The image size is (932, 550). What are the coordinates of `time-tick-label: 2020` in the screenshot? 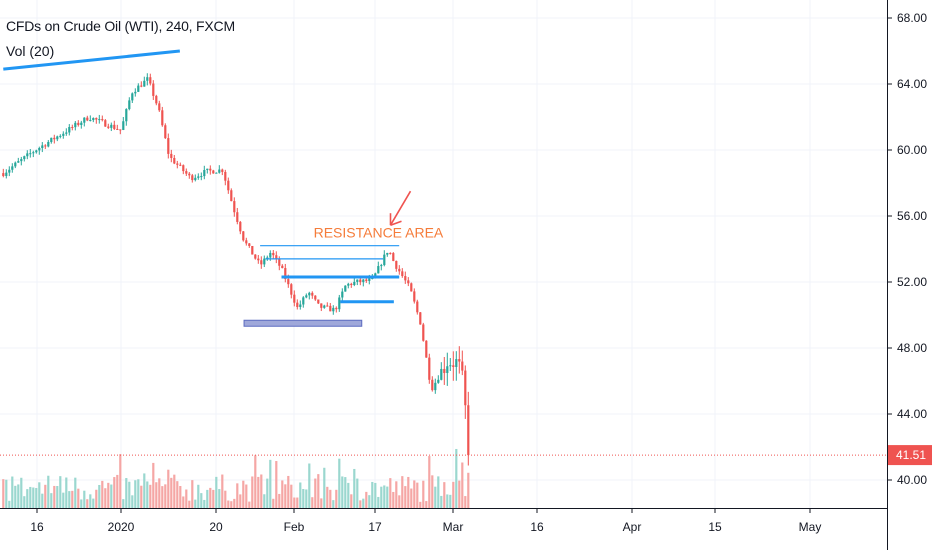 It's located at (121, 527).